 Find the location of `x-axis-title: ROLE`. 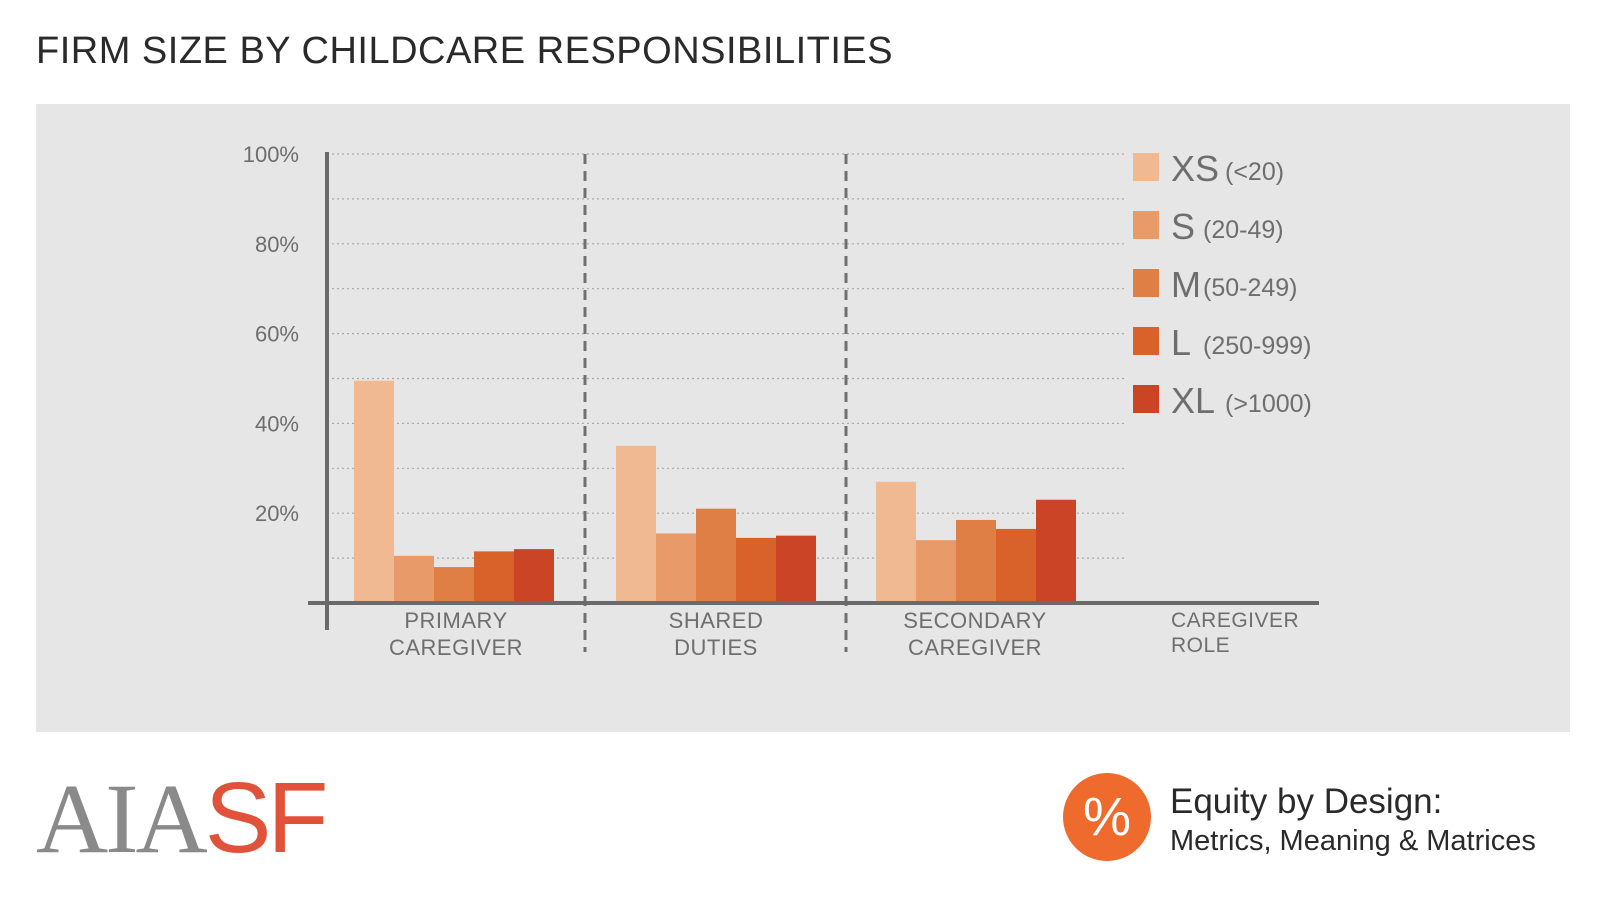

x-axis-title: ROLE is located at coordinates (1200, 645).